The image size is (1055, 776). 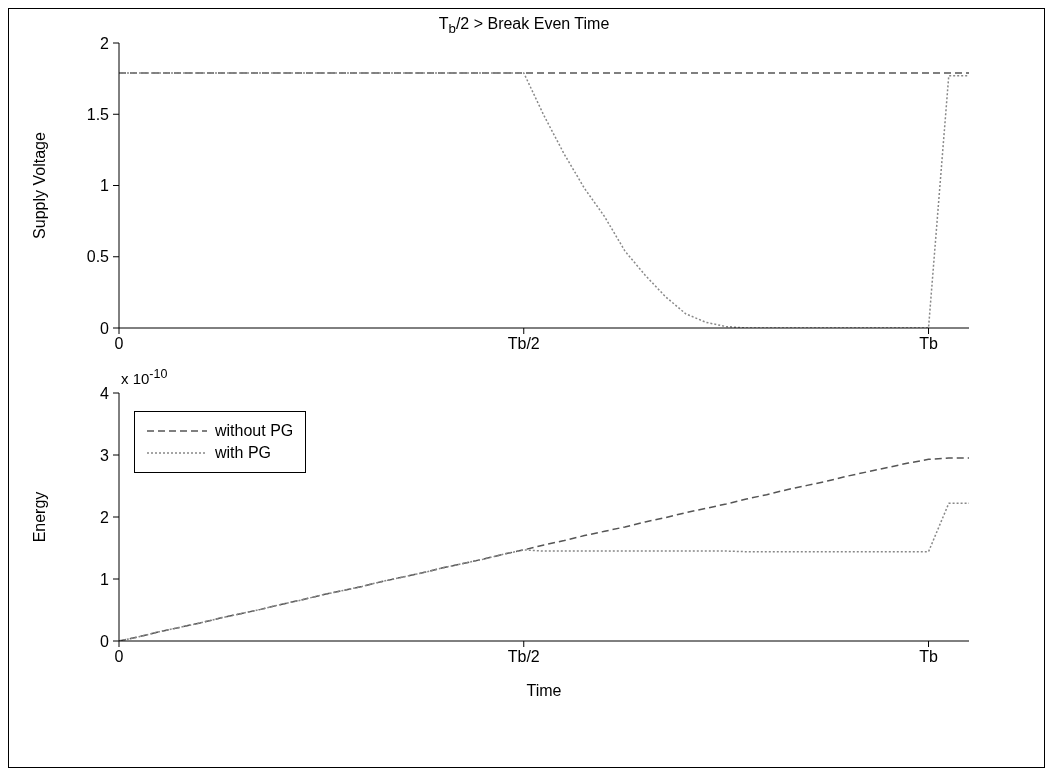 What do you see at coordinates (105, 393) in the screenshot?
I see `y-tick-label: 4` at bounding box center [105, 393].